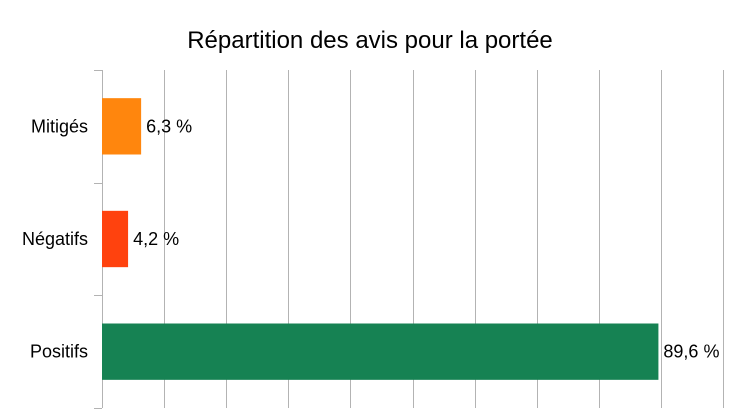 The image size is (740, 416). Describe the element at coordinates (370, 40) in the screenshot. I see `chart-title: Répartition des avis pour la portée` at that location.